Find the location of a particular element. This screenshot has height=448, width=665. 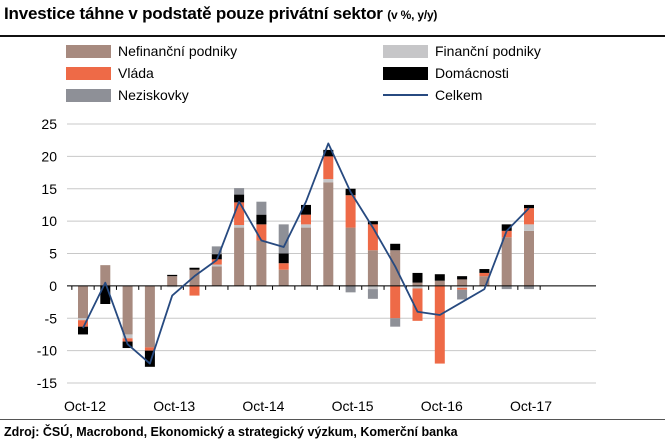

x-tick-label: Oct-15 is located at coordinates (353, 406).